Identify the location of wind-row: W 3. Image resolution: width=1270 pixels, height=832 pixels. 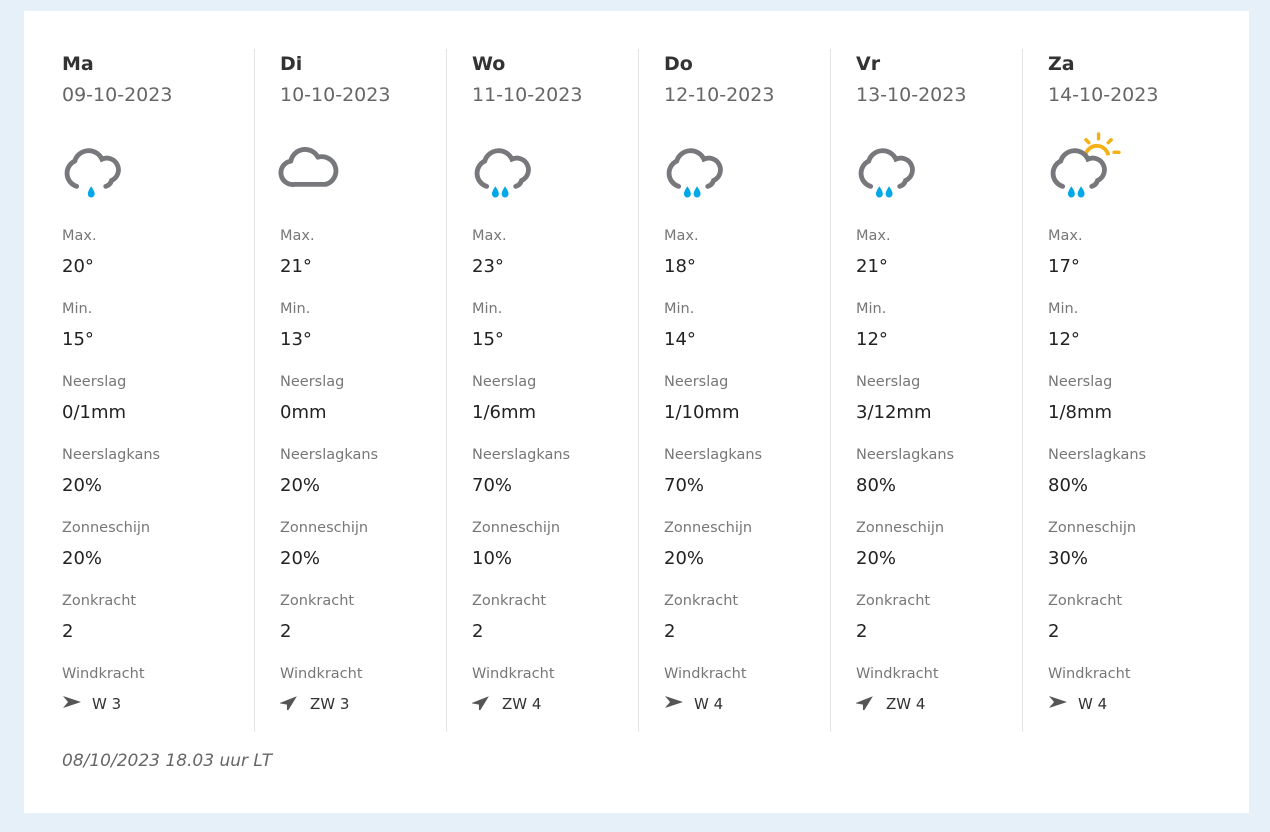
(158, 701).